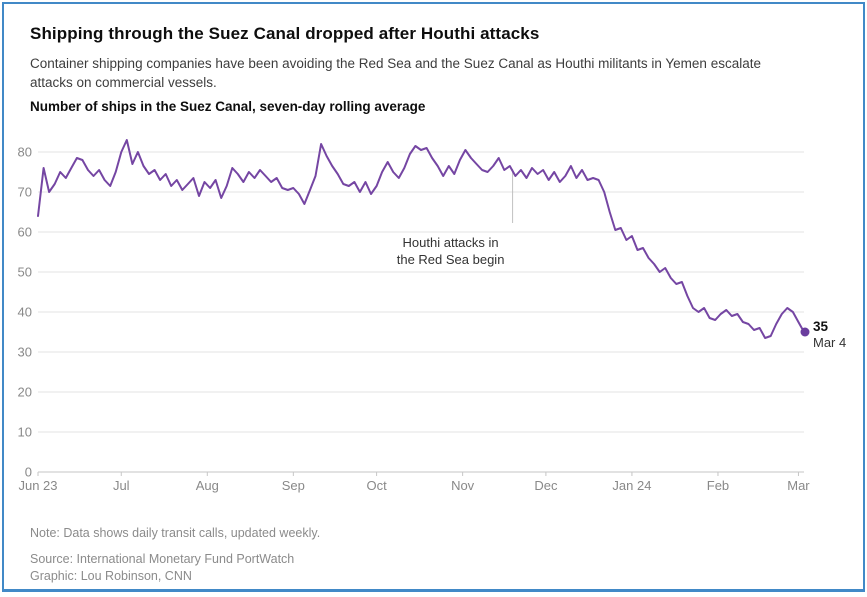  Describe the element at coordinates (451, 242) in the screenshot. I see `annotation-text-line1: Houthi attacks in` at that location.